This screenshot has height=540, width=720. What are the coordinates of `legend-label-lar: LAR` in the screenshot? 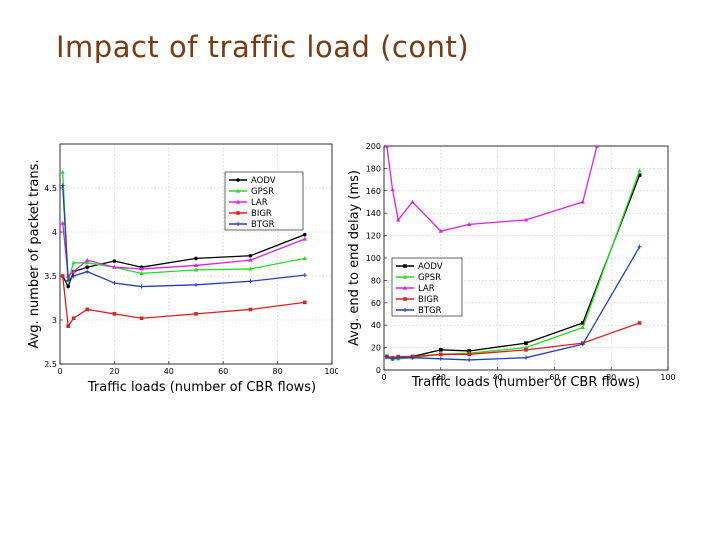 It's located at (259, 203).